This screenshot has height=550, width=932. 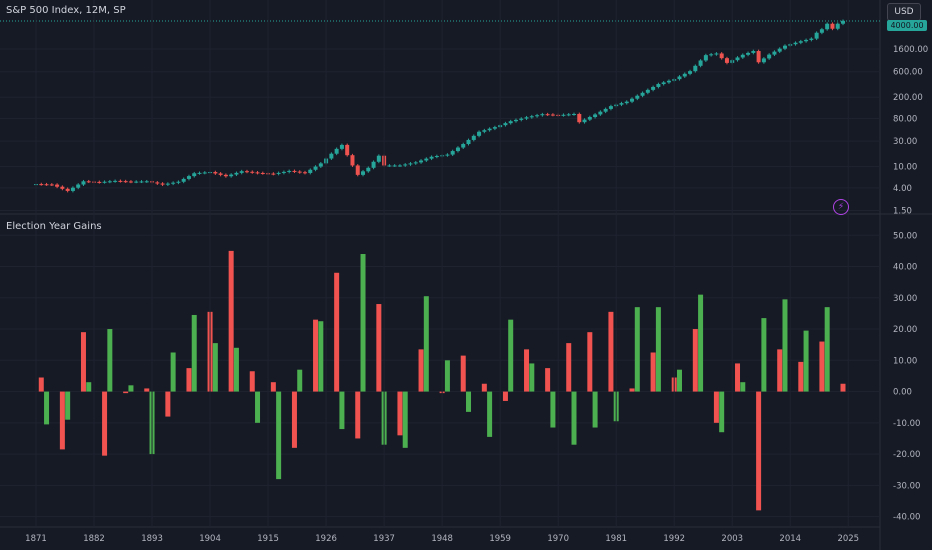 I want to click on price-tick-label: 1600.00, so click(x=910, y=50).